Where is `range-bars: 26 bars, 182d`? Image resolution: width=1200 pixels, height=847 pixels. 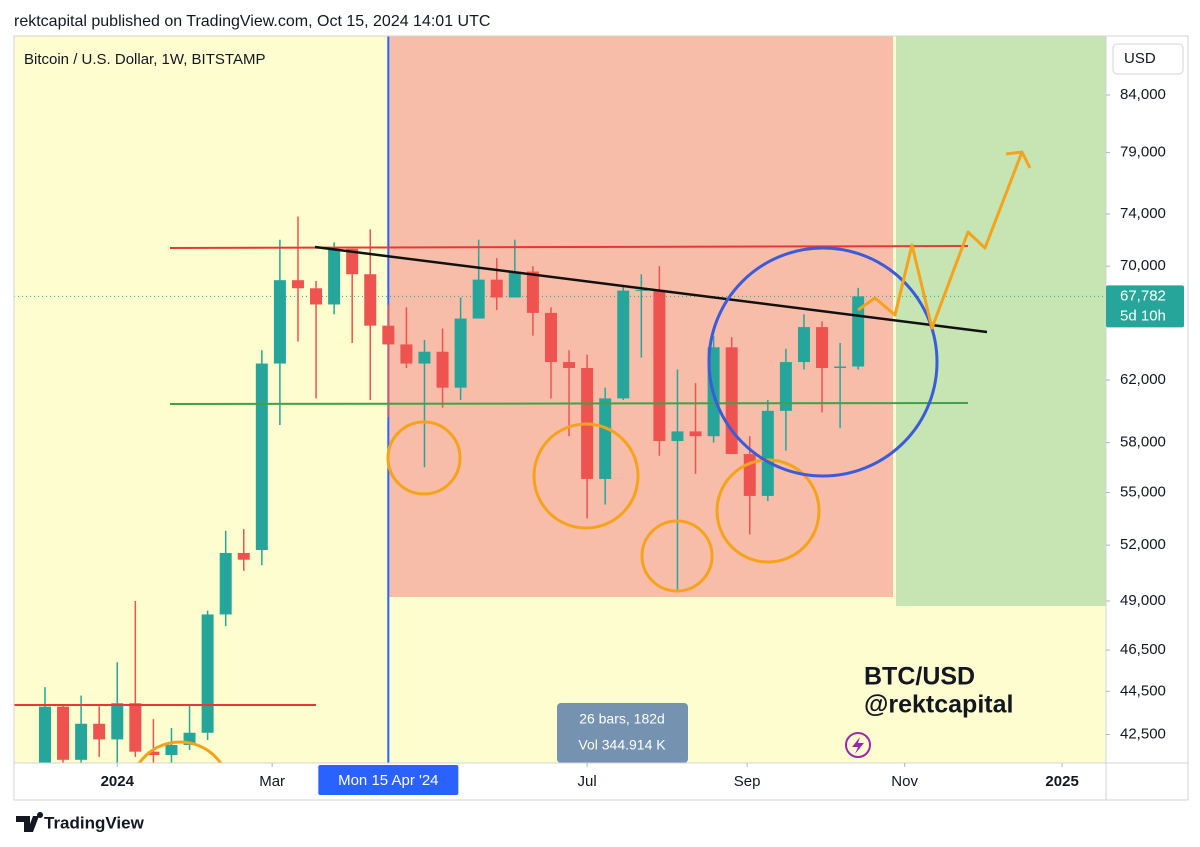
range-bars: 26 bars, 182d is located at coordinates (622, 719).